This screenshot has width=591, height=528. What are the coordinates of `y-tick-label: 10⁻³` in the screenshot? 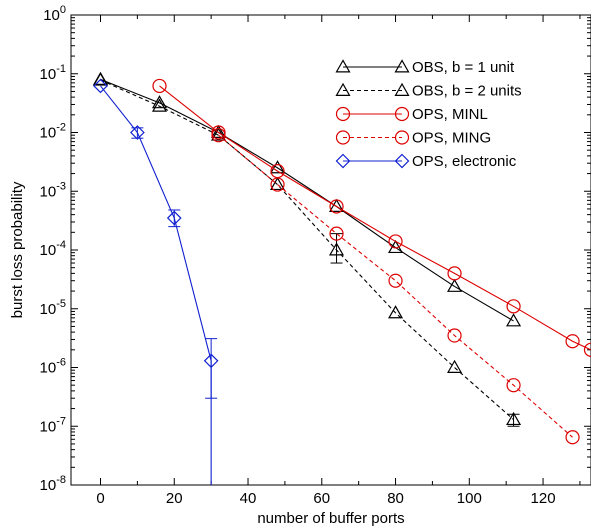 It's located at (53, 190).